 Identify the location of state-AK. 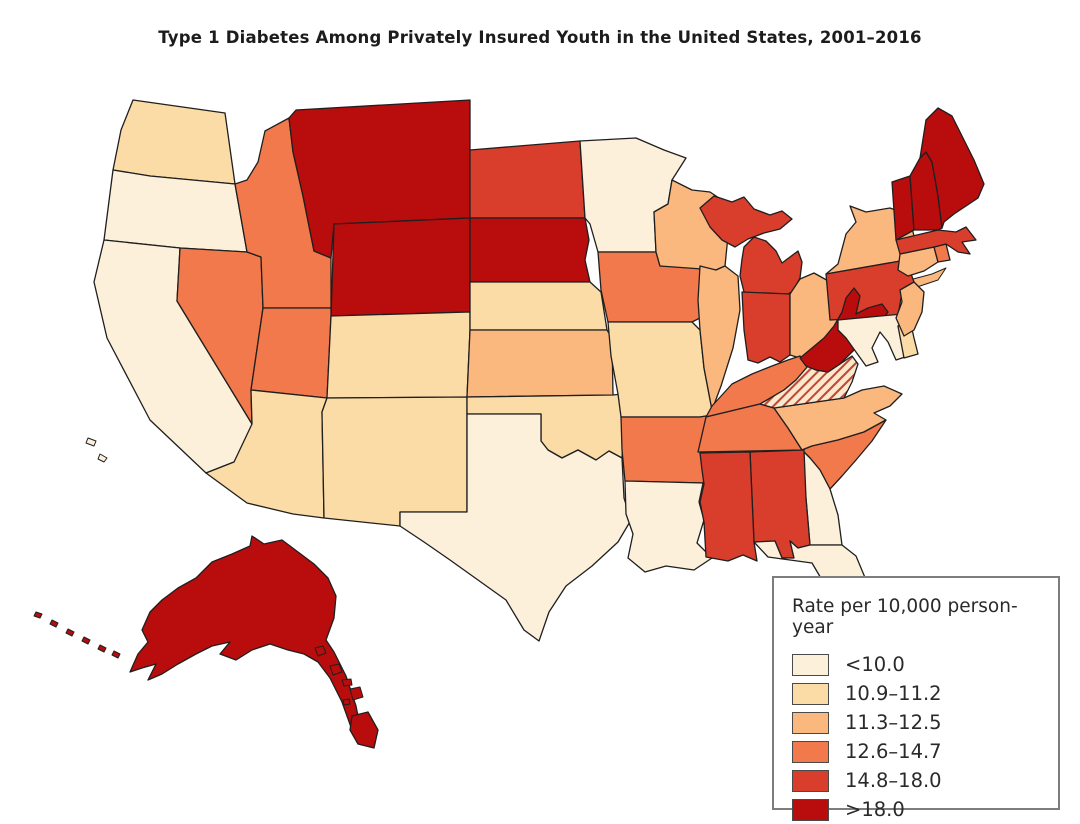
(246, 636).